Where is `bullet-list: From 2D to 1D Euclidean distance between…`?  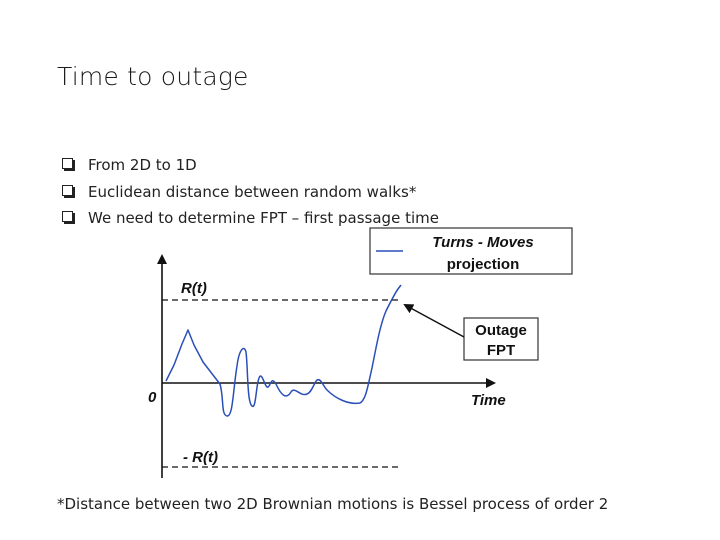
bullet-list: From 2D to 1D Euclidean distance between… is located at coordinates (250, 192).